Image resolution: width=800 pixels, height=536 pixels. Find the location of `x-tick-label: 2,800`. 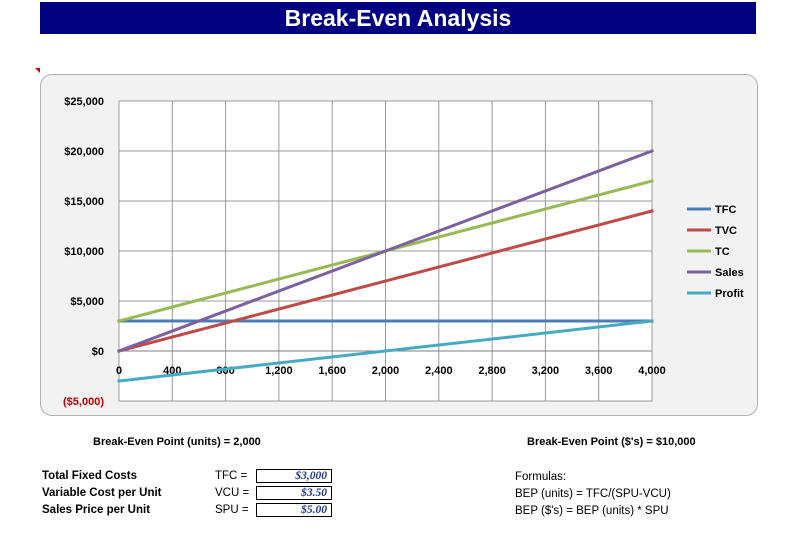

x-tick-label: 2,800 is located at coordinates (492, 371).